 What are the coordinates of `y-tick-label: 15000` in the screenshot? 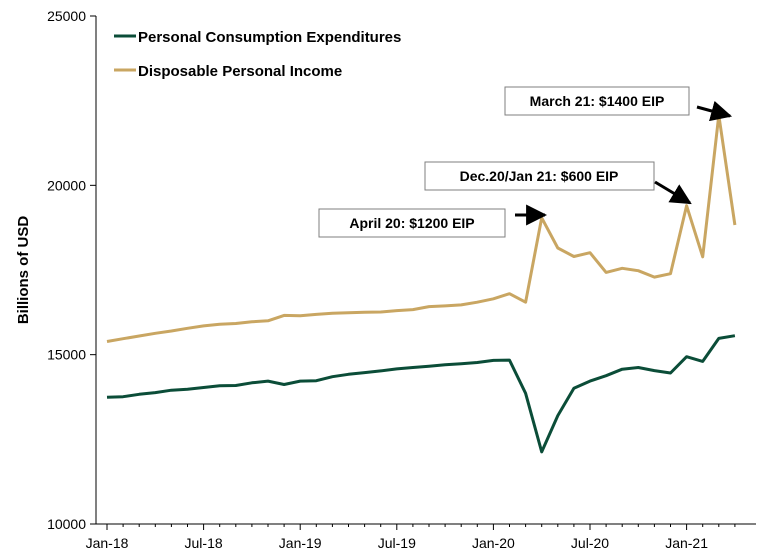 It's located at (66, 355).